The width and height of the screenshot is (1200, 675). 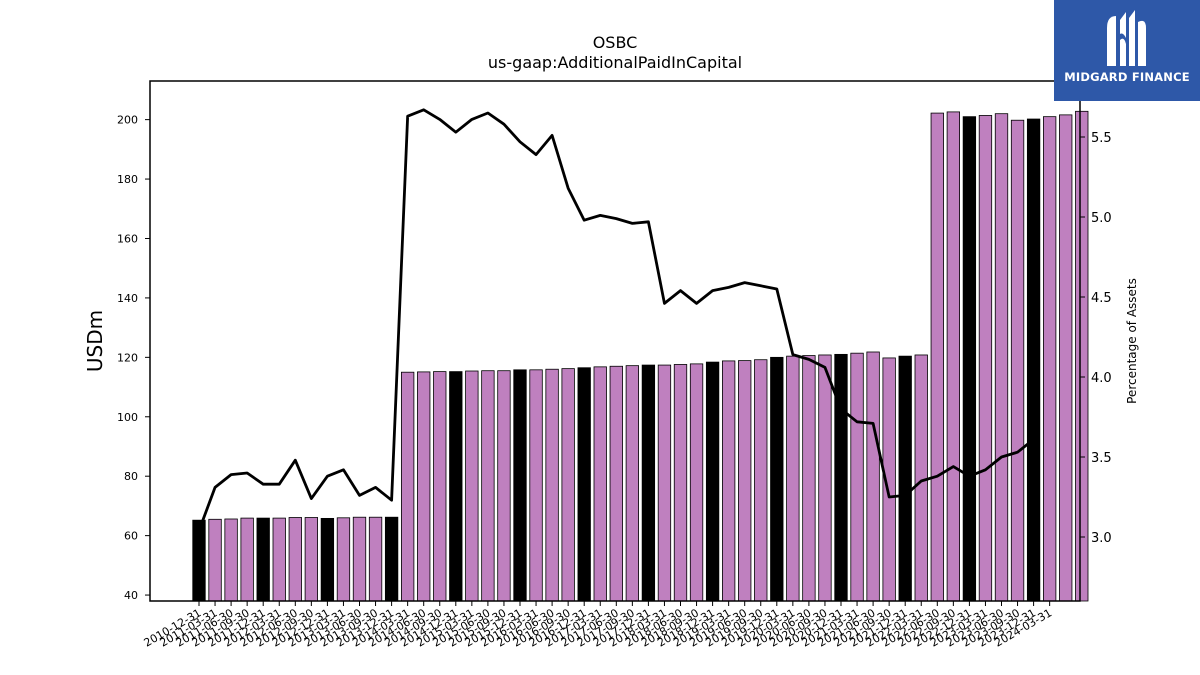 I want to click on y2-axis-label: Percentage of Assets, so click(x=1132, y=341).